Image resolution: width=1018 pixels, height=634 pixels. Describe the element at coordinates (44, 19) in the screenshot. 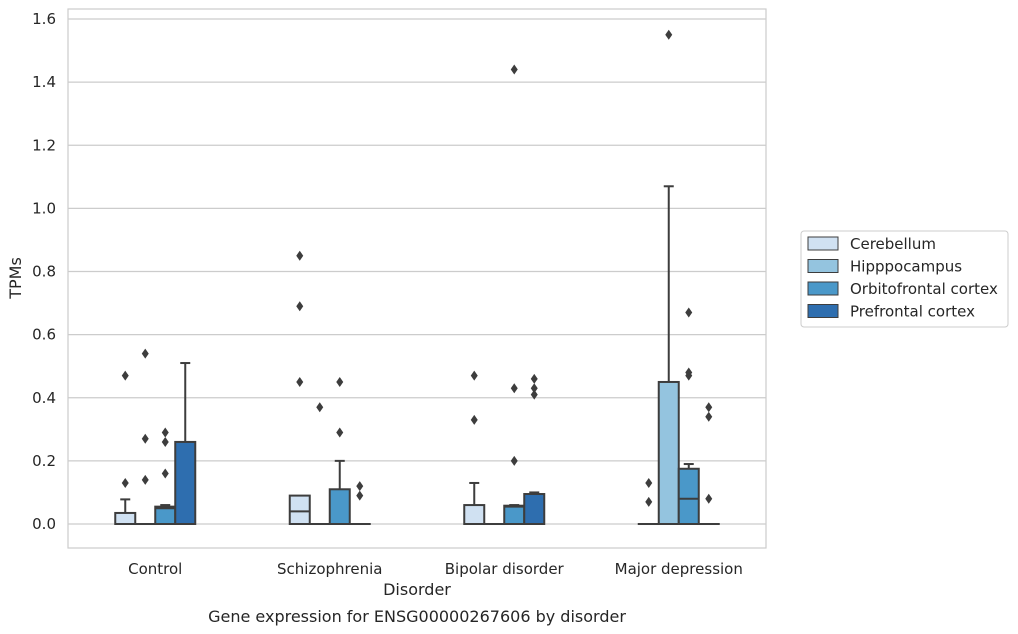

I see `y-tick-label: 1.6` at that location.